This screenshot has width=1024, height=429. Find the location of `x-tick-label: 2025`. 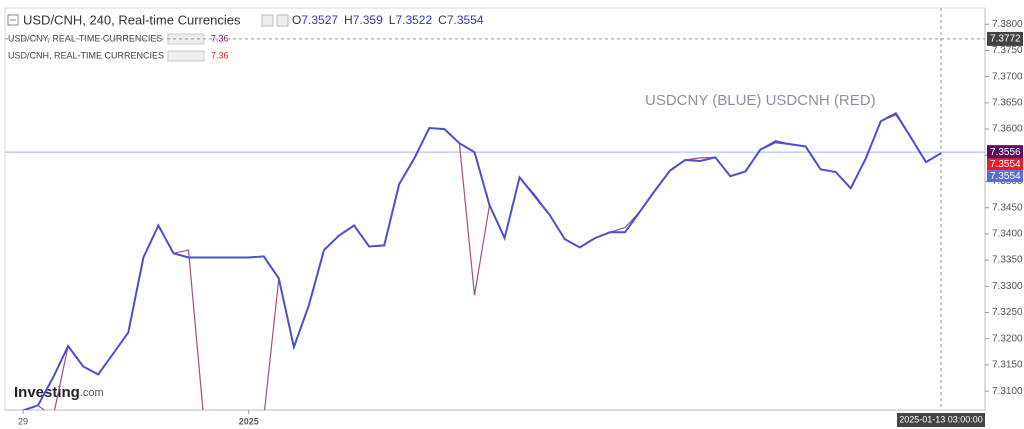

x-tick-label: 2025 is located at coordinates (249, 421).